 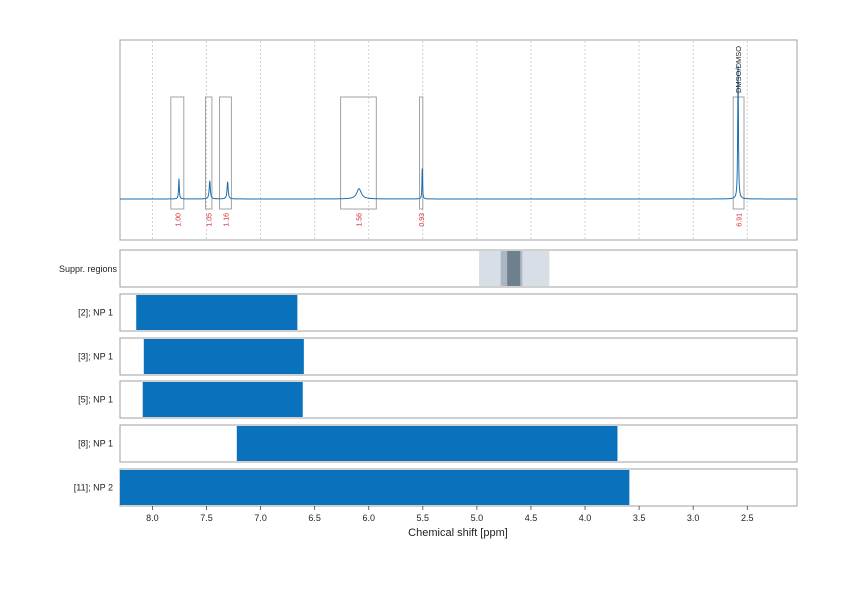 I want to click on x-axis: 8.0 7.5 7.0 6.5 6.0 5.5 5.0 4.5 4.0 3.5 3.0 2.5, so click(x=450, y=514).